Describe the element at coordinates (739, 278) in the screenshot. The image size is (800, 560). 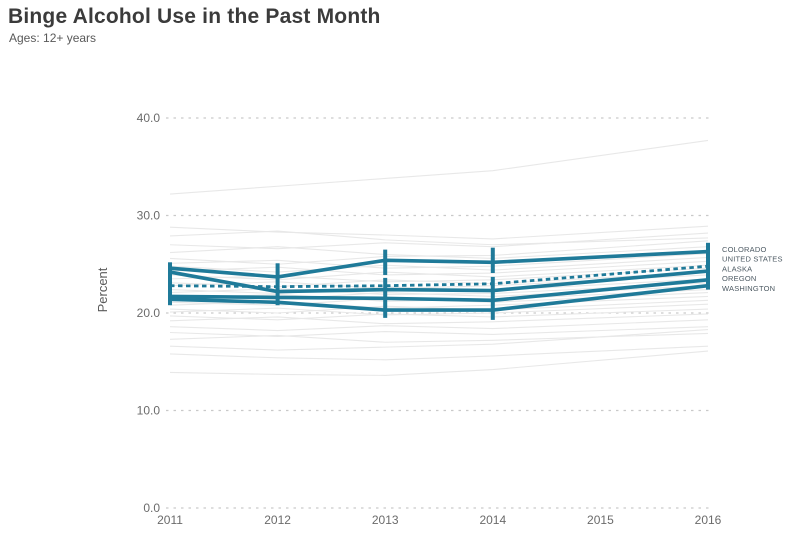
I see `legend-label-oregon: OREGON` at that location.